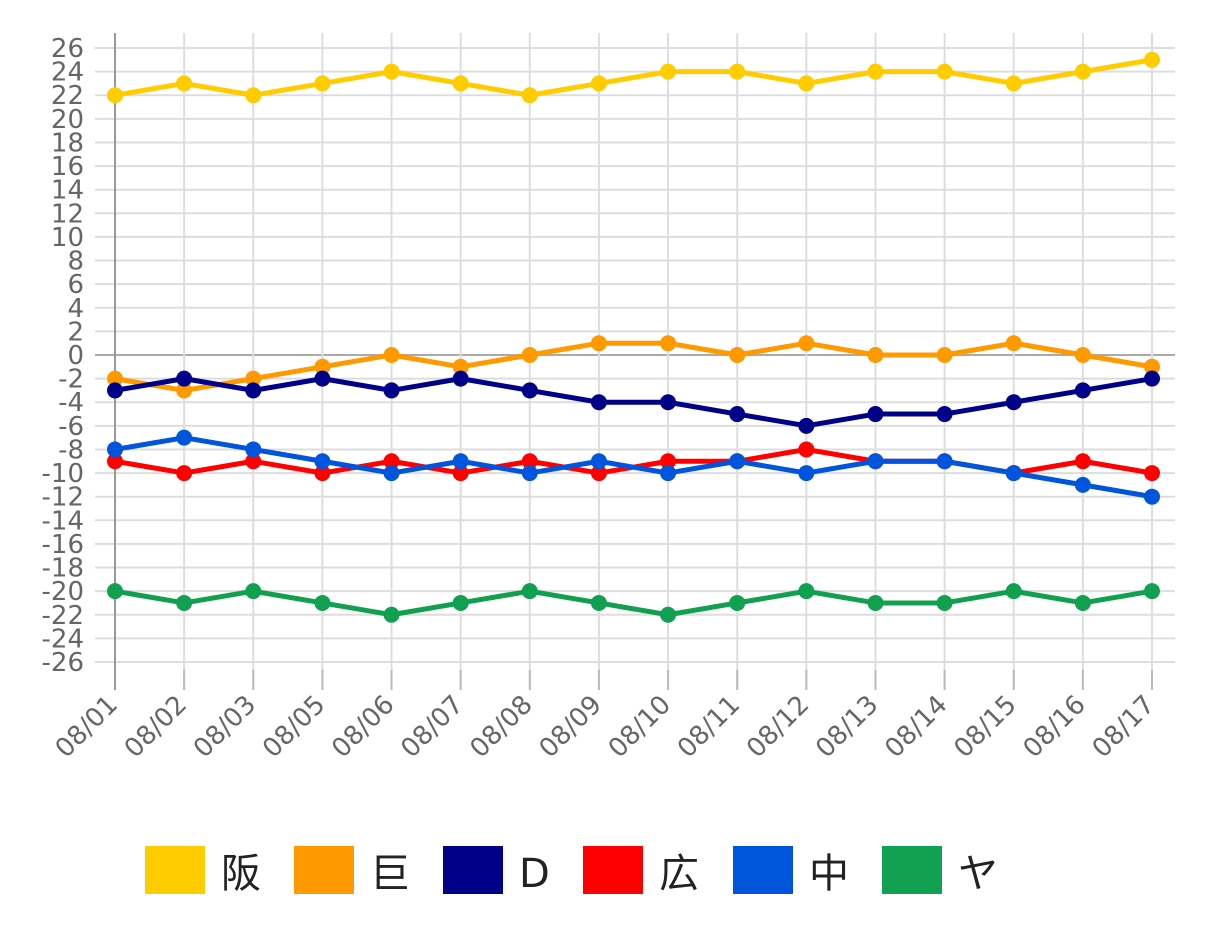  What do you see at coordinates (633, 603) in the screenshot?
I see `series-ヤ` at bounding box center [633, 603].